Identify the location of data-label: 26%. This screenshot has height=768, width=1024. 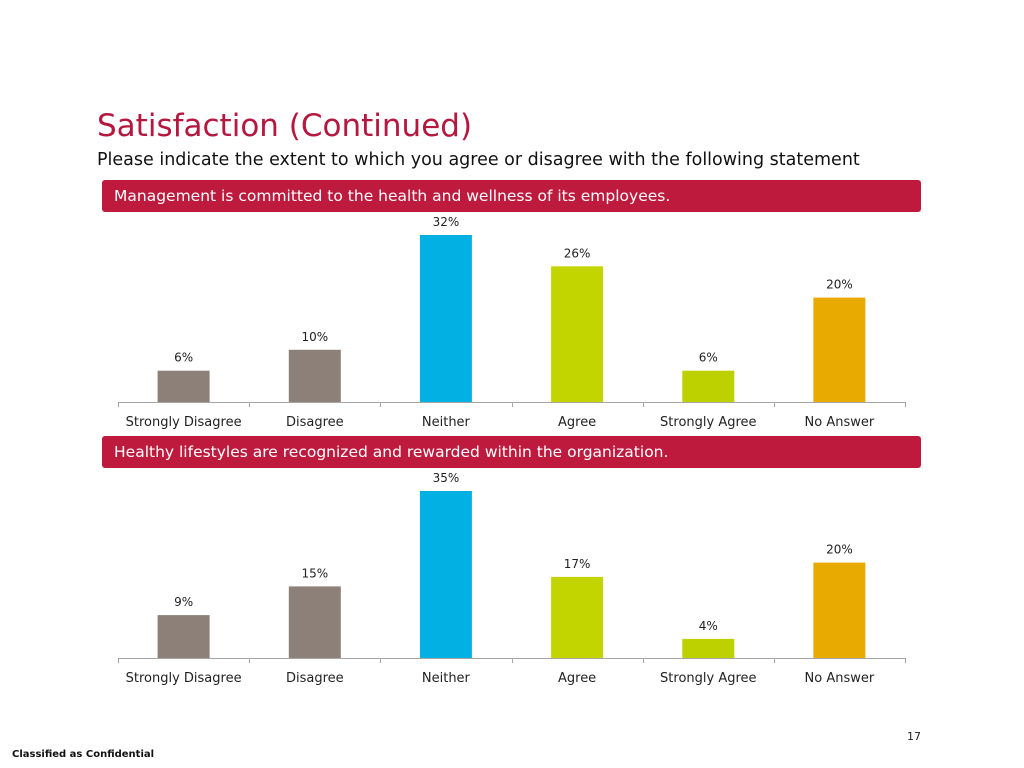
(577, 253).